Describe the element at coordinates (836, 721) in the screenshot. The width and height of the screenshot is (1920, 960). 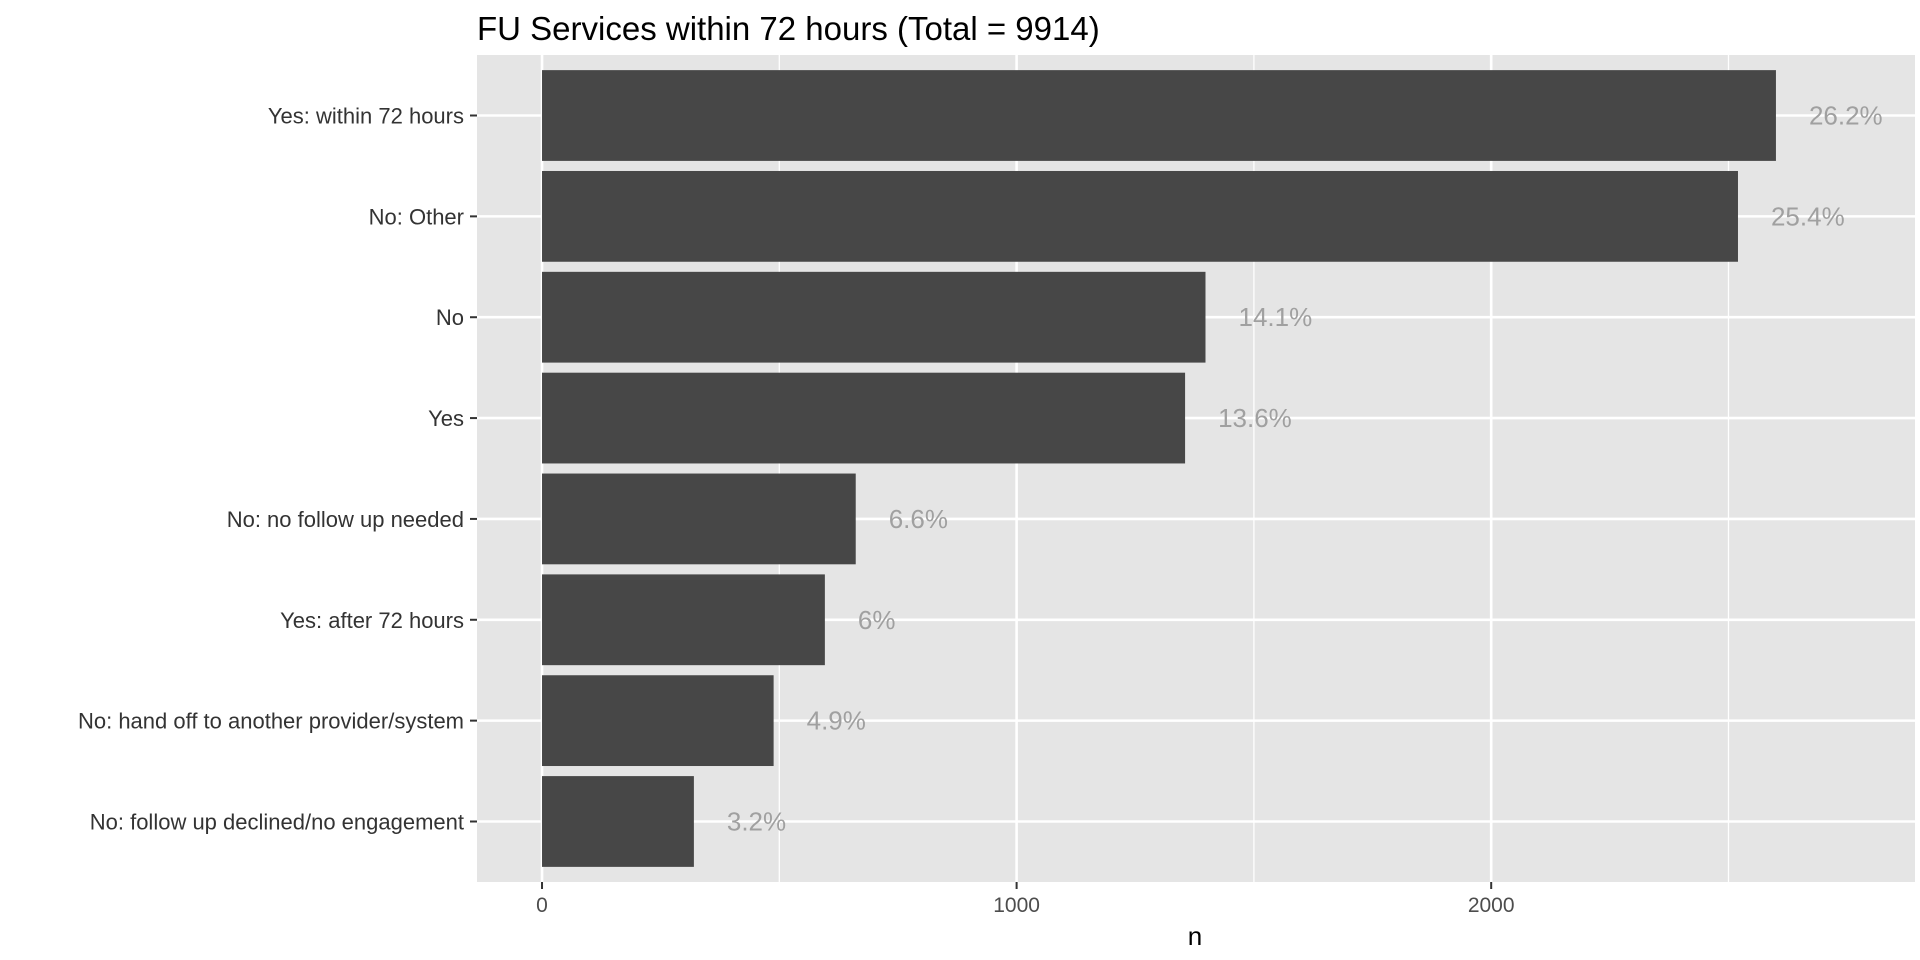
I see `data-label: 4.9%` at that location.